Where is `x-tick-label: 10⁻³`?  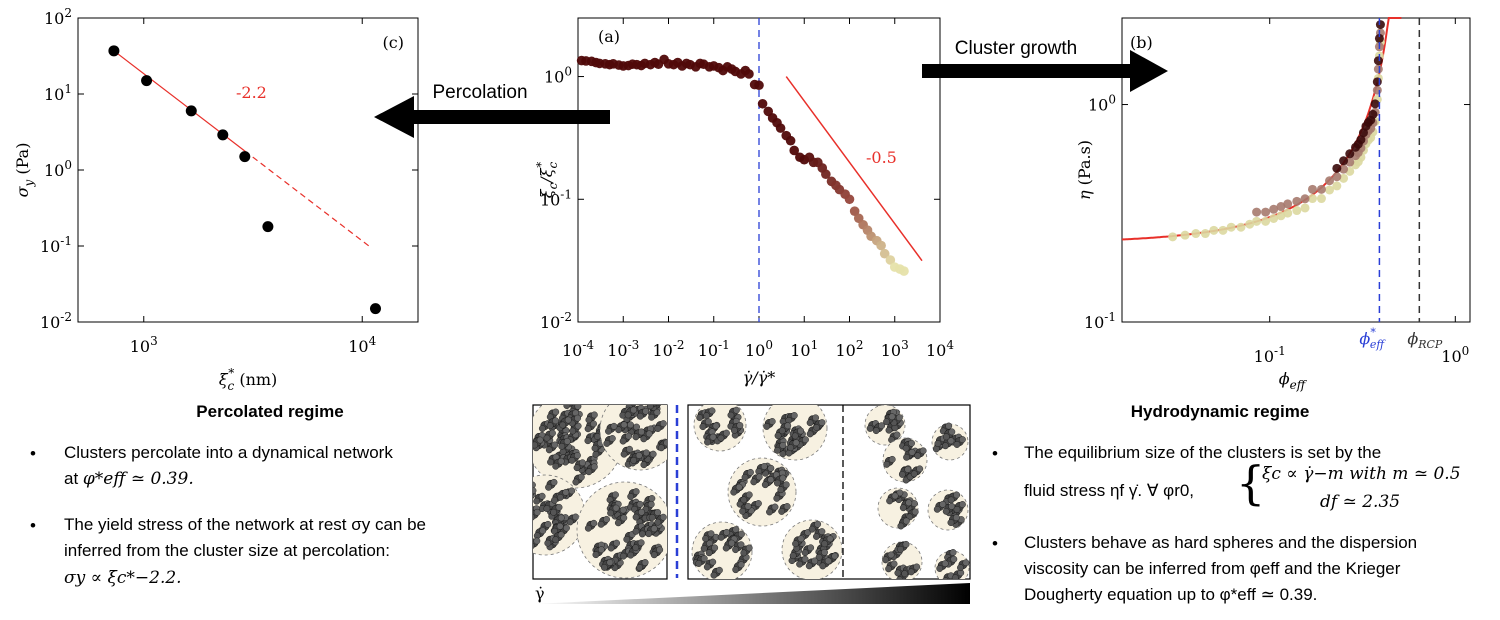 x-tick-label: 10⁻³ is located at coordinates (623, 349).